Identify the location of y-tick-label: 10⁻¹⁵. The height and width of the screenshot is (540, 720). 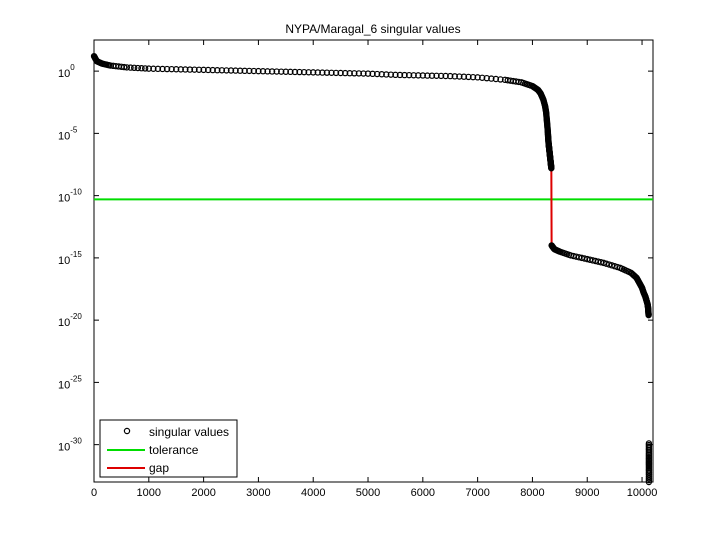
(70, 258).